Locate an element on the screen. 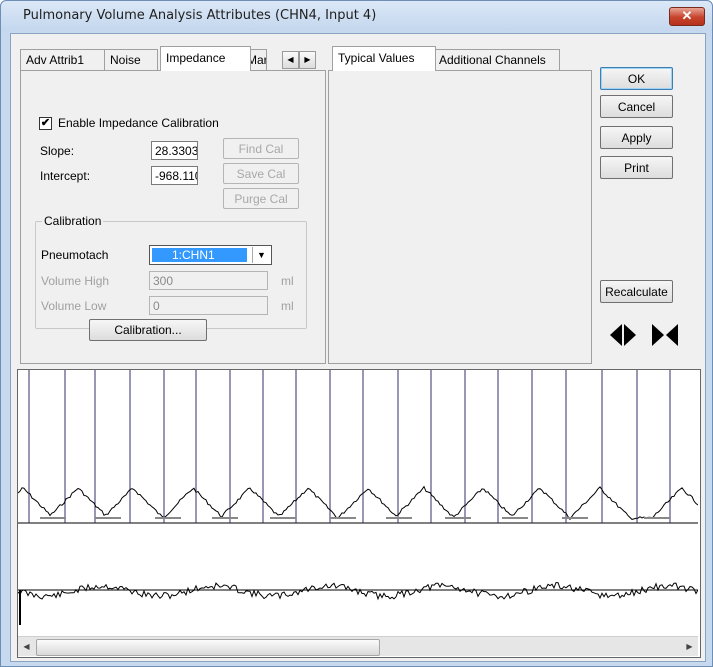  tab-scroll-left-icon: ◀ is located at coordinates (290, 60).